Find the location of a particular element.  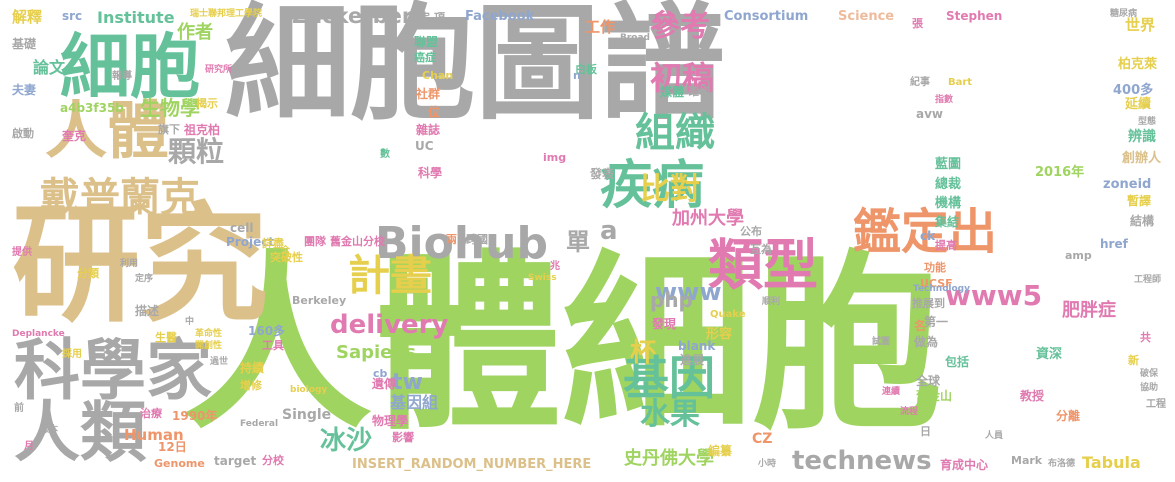

cloud-word: 論文 is located at coordinates (49, 67).